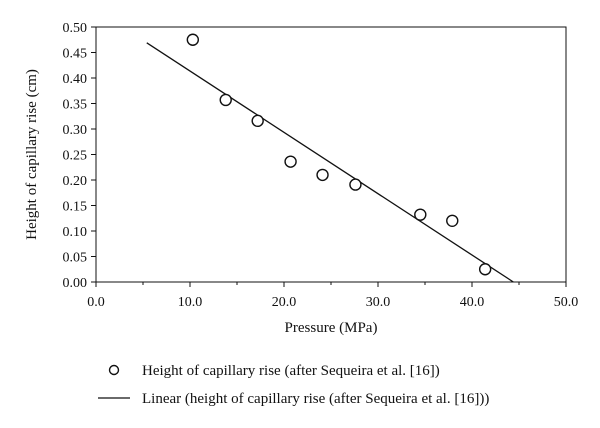 Image resolution: width=600 pixels, height=428 pixels. What do you see at coordinates (75, 28) in the screenshot?
I see `y-tick-label: 0.50` at bounding box center [75, 28].